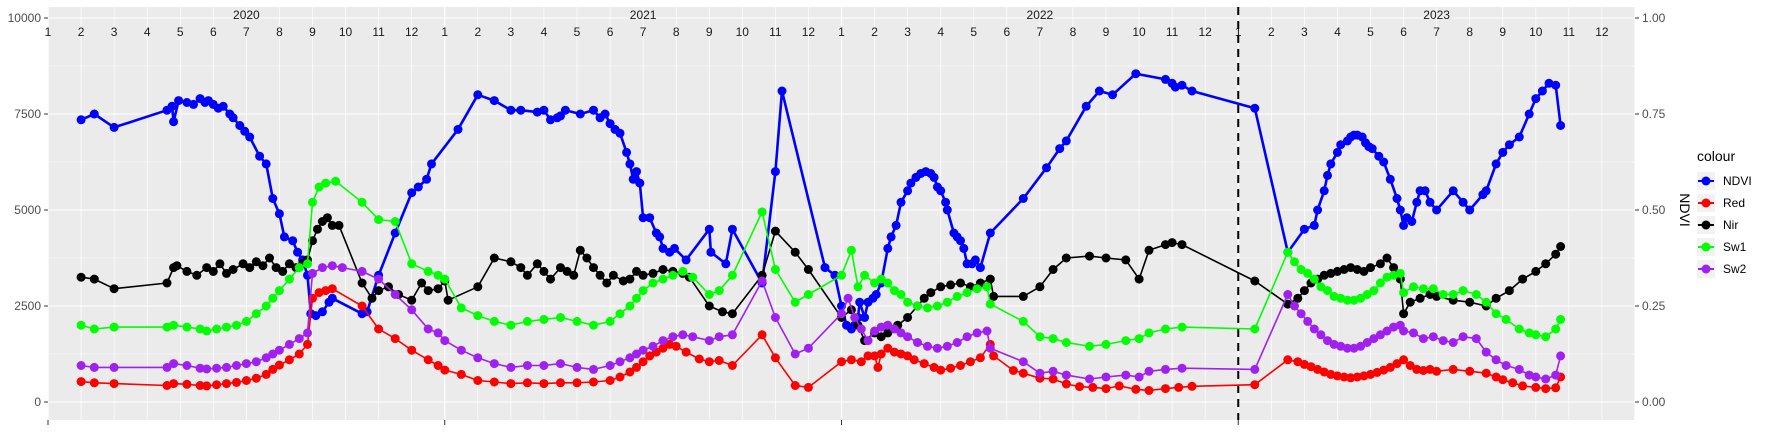  What do you see at coordinates (346, 32) in the screenshot?
I see `month-label: 10` at bounding box center [346, 32].